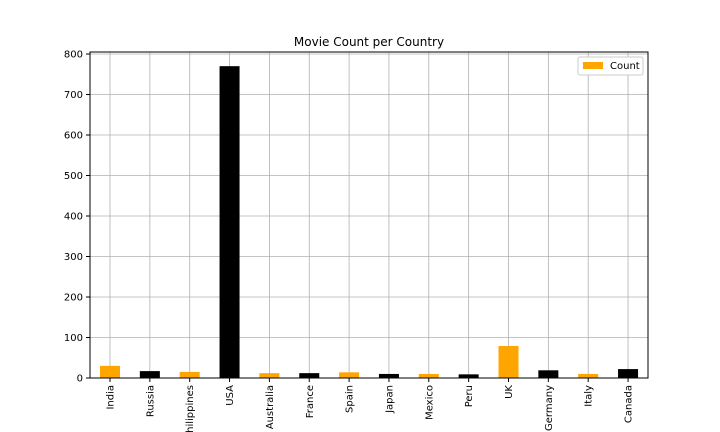 This screenshot has height=432, width=720. I want to click on x-tick-label: Germany, so click(549, 408).